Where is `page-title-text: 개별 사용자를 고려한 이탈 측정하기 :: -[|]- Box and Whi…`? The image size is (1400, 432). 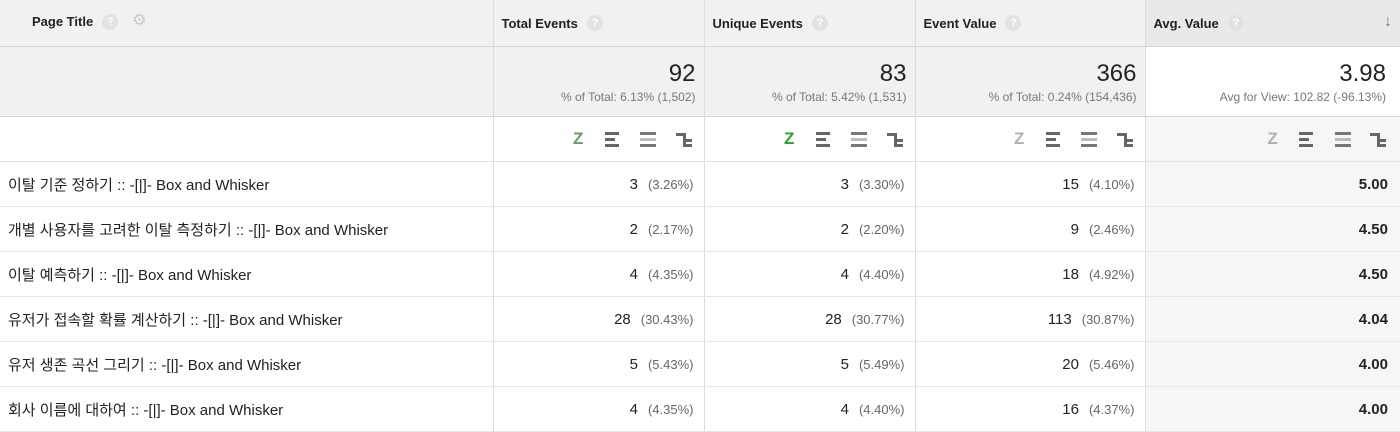
page-title-text: 개별 사용자를 고려한 이탈 측정하기 :: -[|]- Box and Whi… is located at coordinates (198, 230).